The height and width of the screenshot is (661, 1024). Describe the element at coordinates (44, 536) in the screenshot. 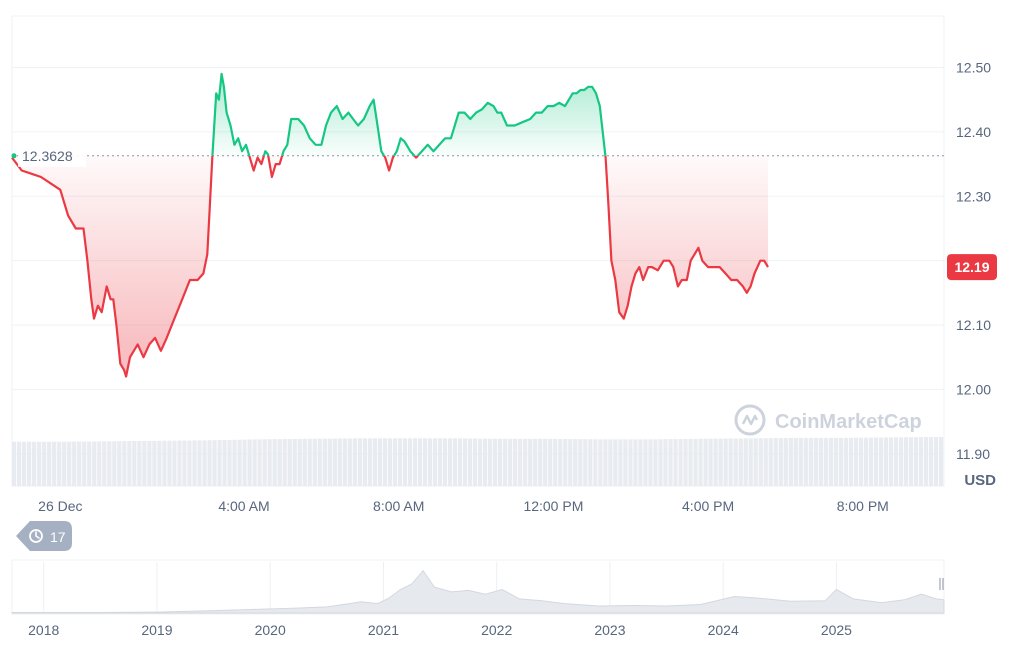

I see `history-badge: 17` at that location.